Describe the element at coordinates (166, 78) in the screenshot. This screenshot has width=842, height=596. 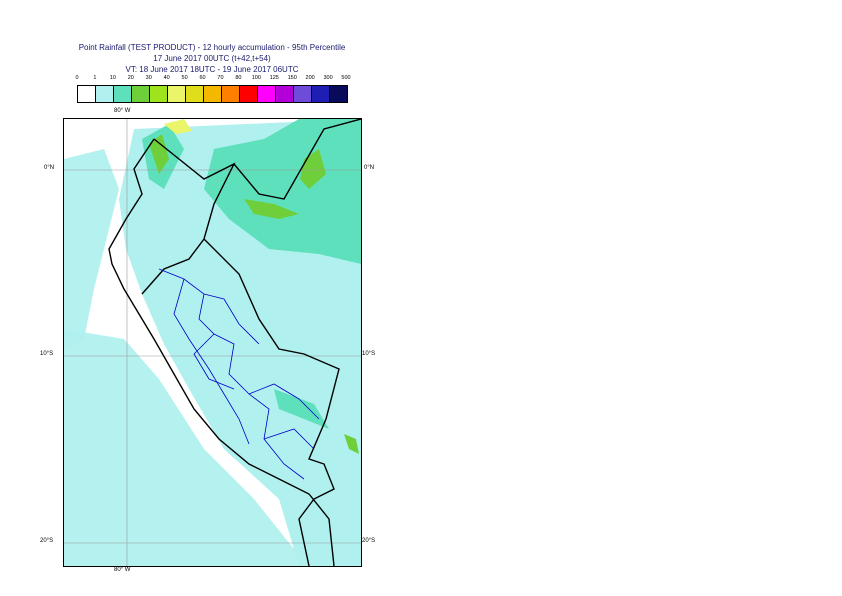
I see `legend-label: 40` at that location.